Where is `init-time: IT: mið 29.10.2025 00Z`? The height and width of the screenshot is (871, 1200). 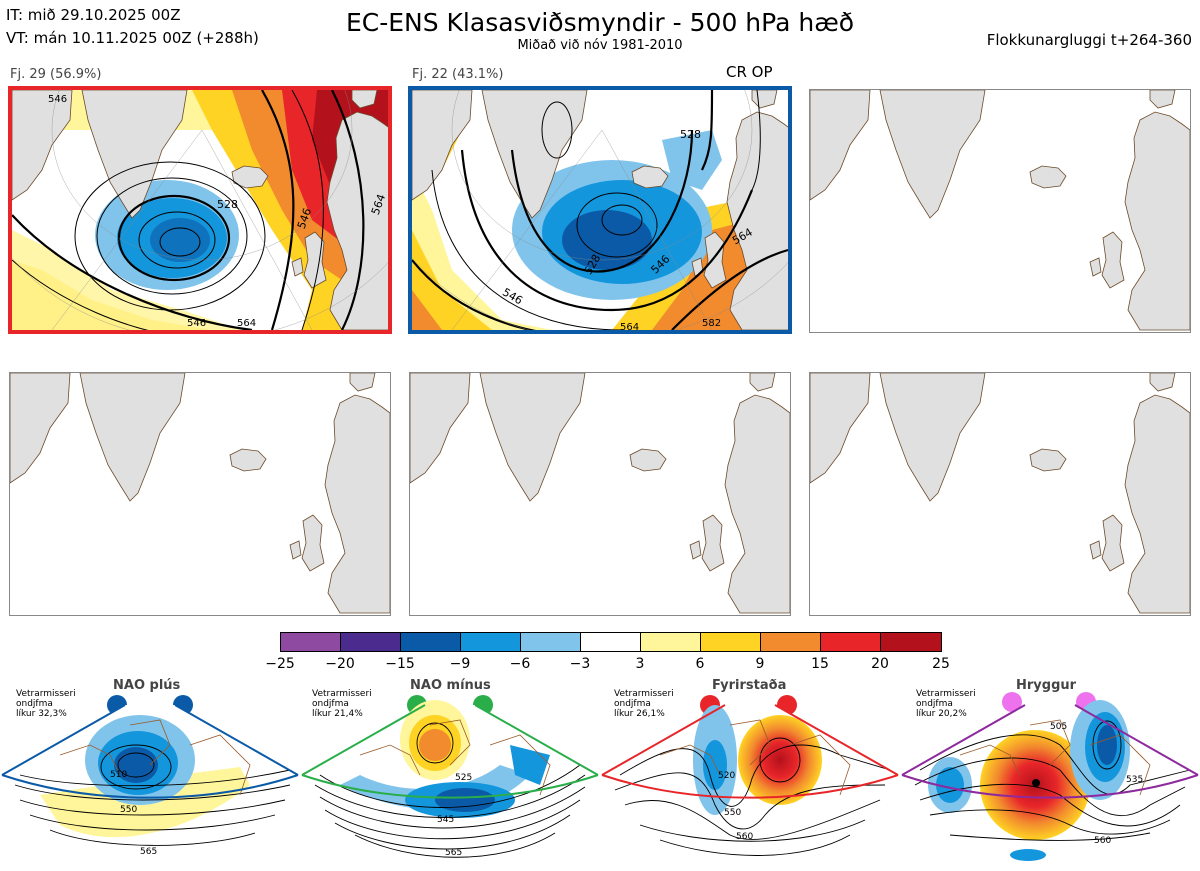 init-time: IT: mið 29.10.2025 00Z is located at coordinates (93, 15).